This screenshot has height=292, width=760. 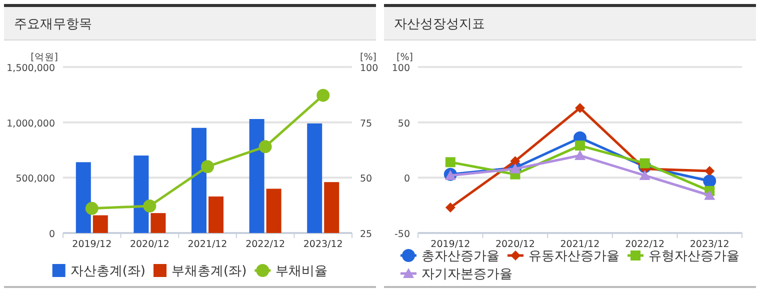 I want to click on y-axis-title: [억원], so click(x=44, y=57).